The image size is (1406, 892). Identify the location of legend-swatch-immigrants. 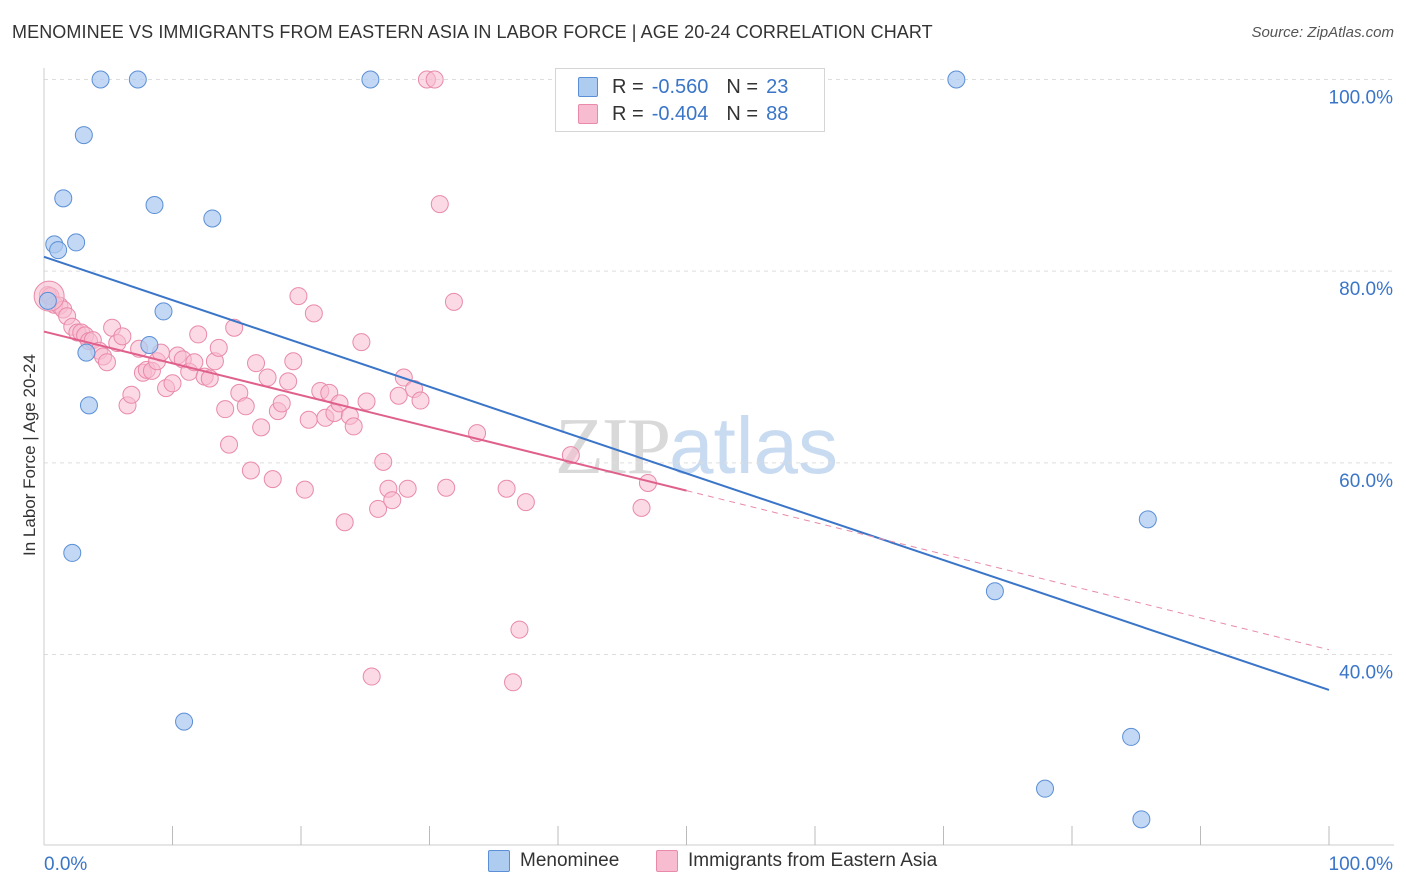
(588, 114).